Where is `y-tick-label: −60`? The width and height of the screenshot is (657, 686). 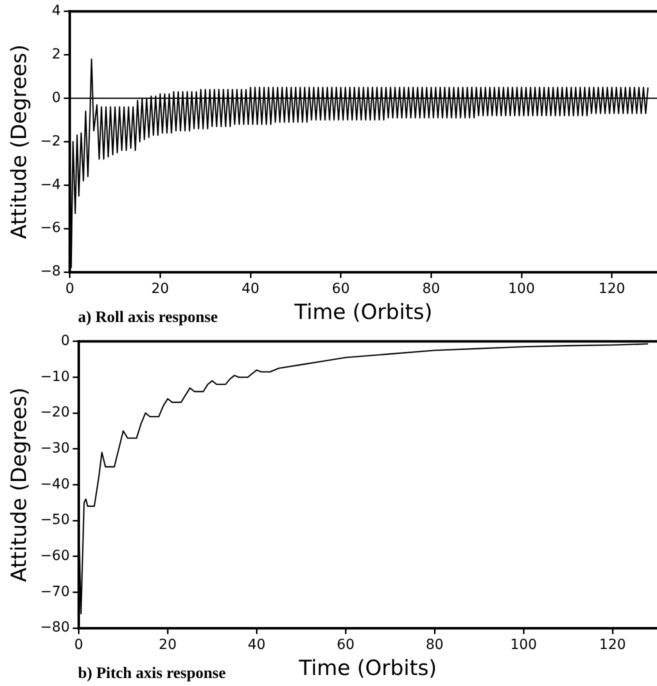 y-tick-label: −60 is located at coordinates (55, 556).